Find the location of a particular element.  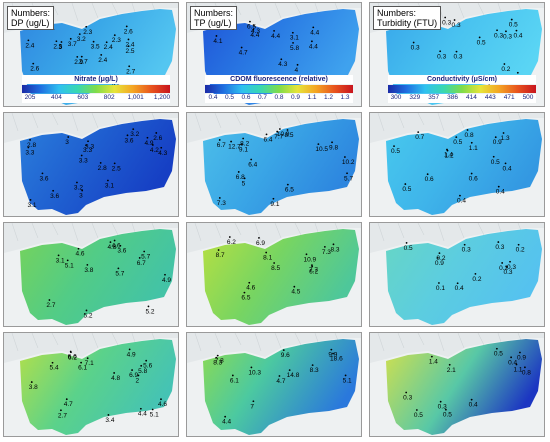

sample-value-label: 5.2 is located at coordinates (87, 315).